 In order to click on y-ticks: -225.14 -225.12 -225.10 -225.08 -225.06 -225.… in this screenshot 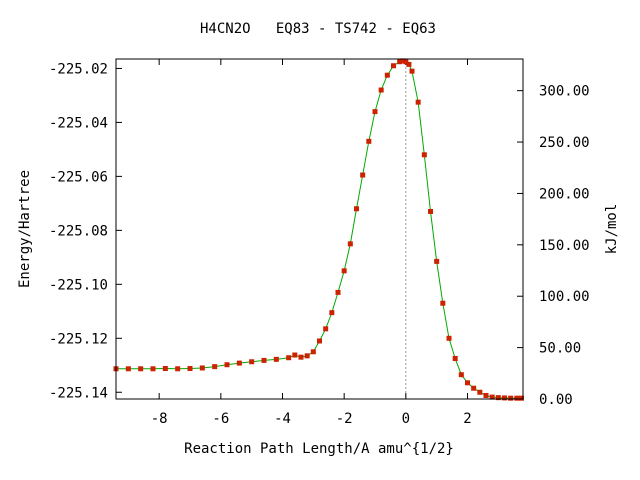, I will do `click(85, 231)`.